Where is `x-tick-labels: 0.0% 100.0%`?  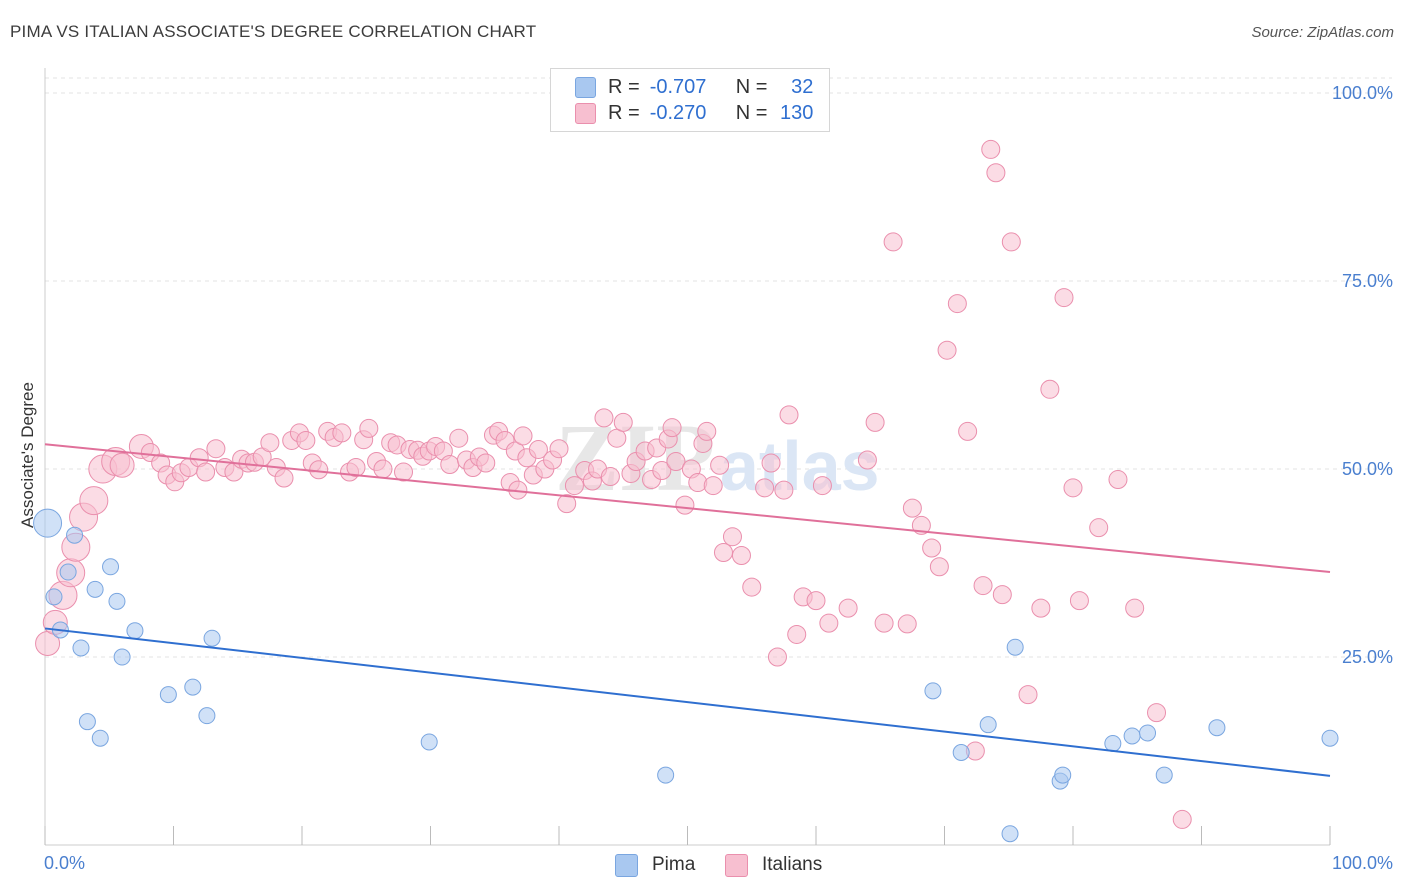
x-tick-labels: 0.0% 100.0% is located at coordinates (718, 863).